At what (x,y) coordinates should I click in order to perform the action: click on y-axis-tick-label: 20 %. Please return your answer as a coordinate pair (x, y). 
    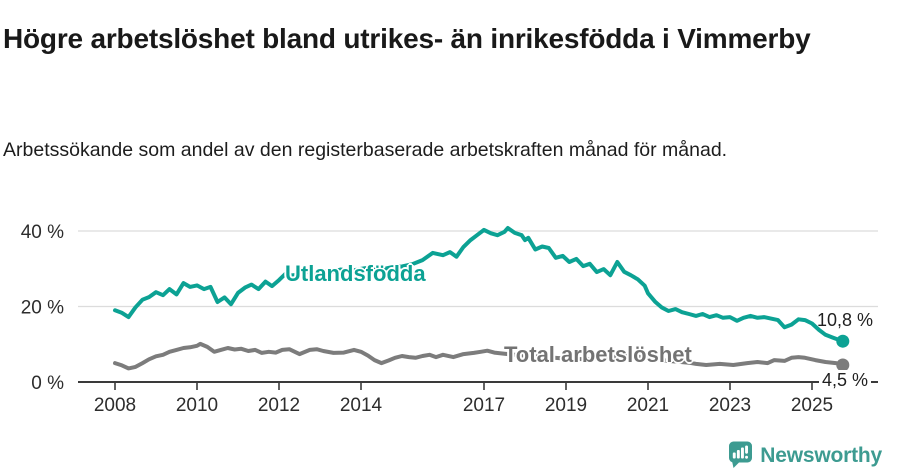
    Looking at the image, I should click on (42, 308).